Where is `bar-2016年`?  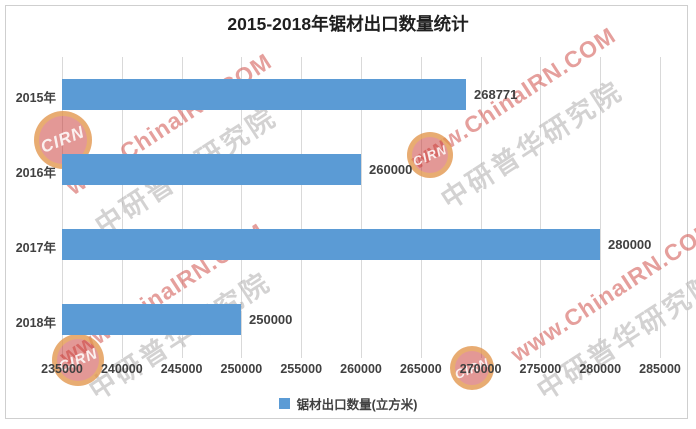
bar-2016年 is located at coordinates (211, 169).